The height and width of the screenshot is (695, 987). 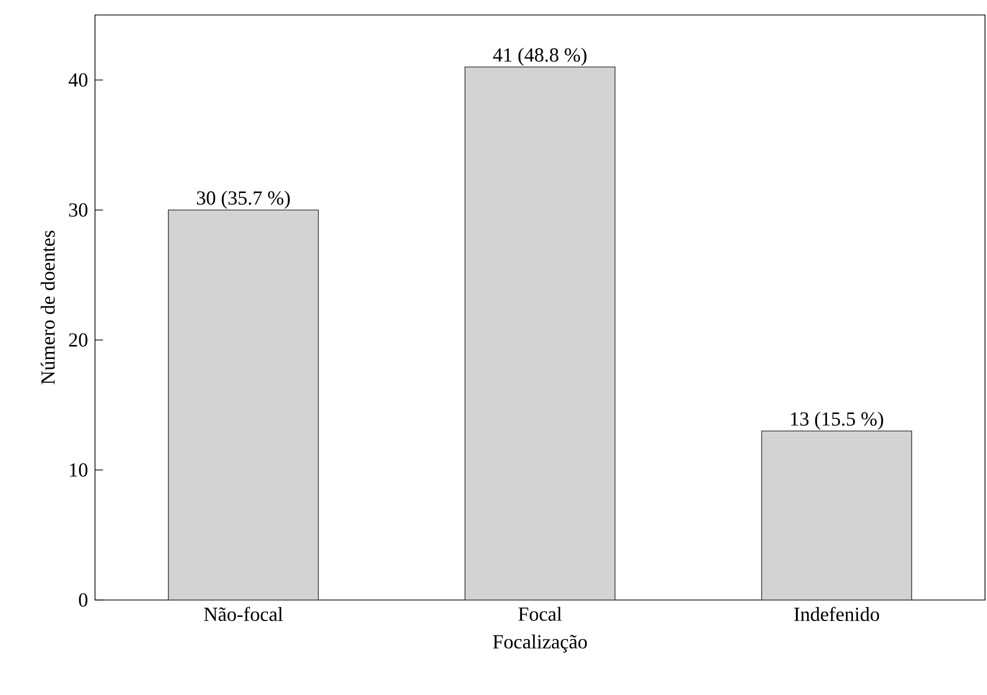 I want to click on x-tick-label: Focal, so click(x=540, y=613).